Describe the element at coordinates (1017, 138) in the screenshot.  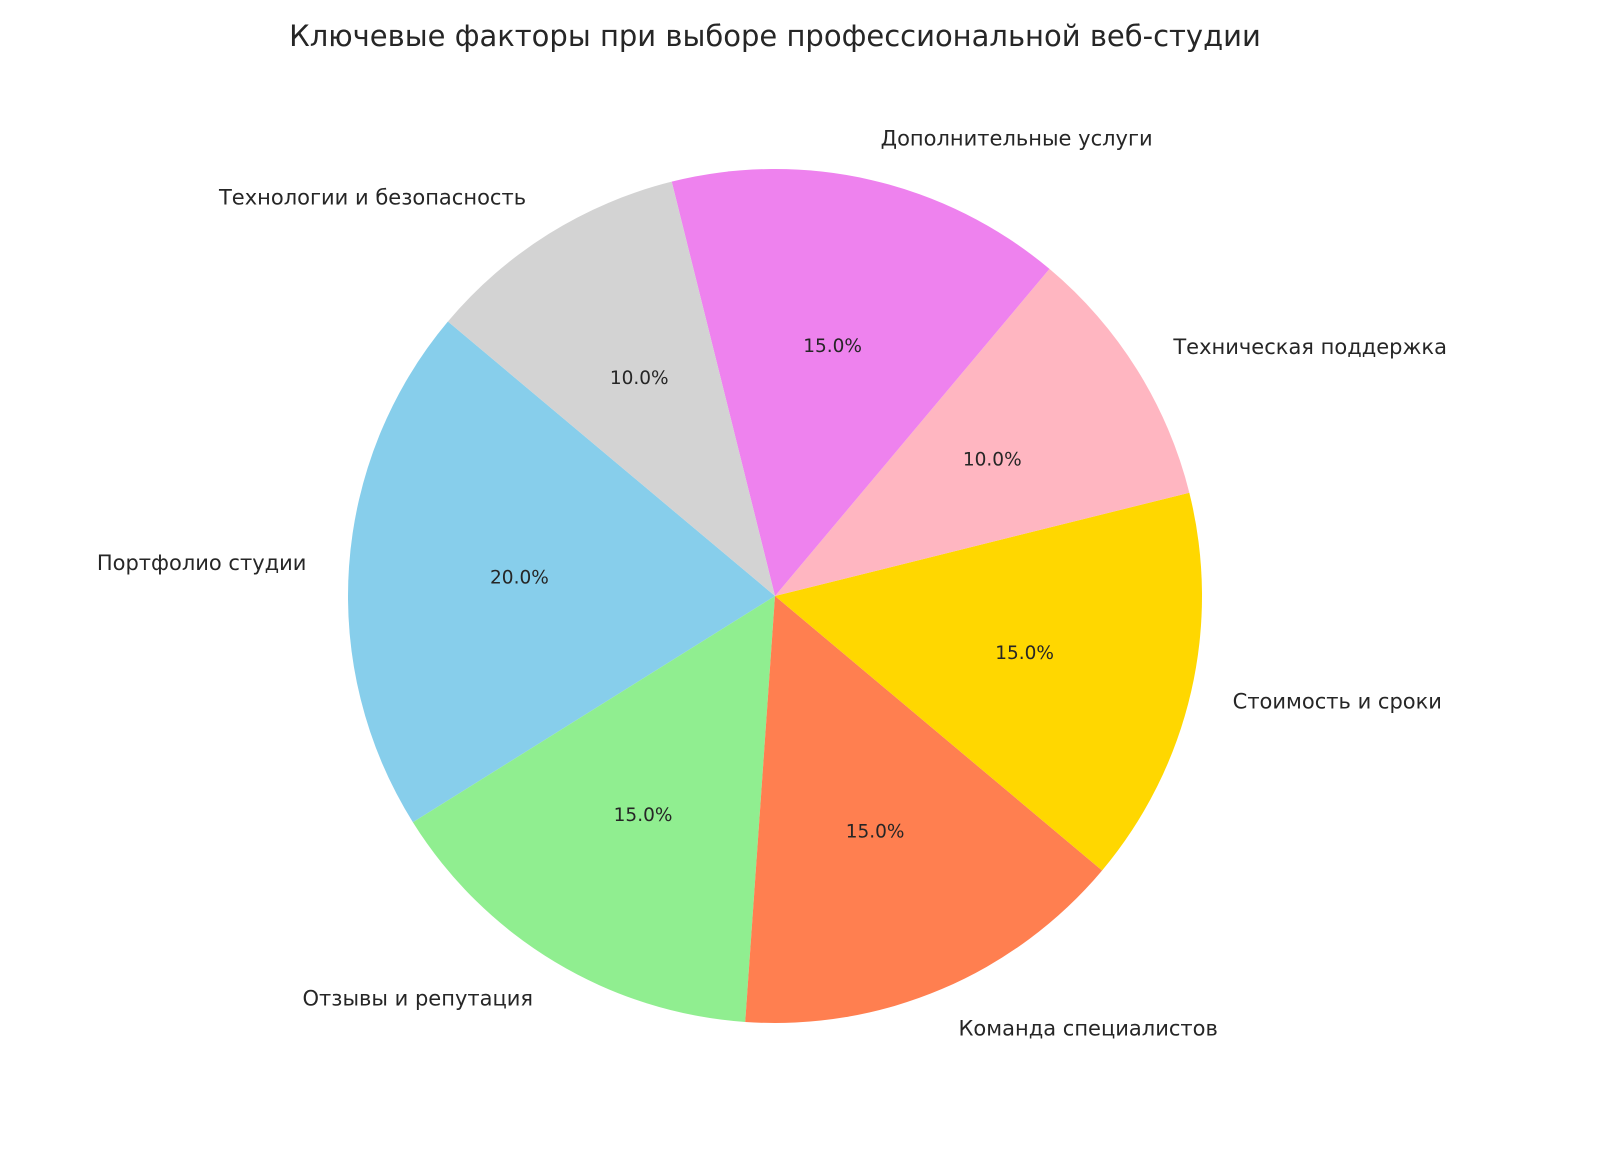
I see `slice-label: Дополнительные услуги` at that location.